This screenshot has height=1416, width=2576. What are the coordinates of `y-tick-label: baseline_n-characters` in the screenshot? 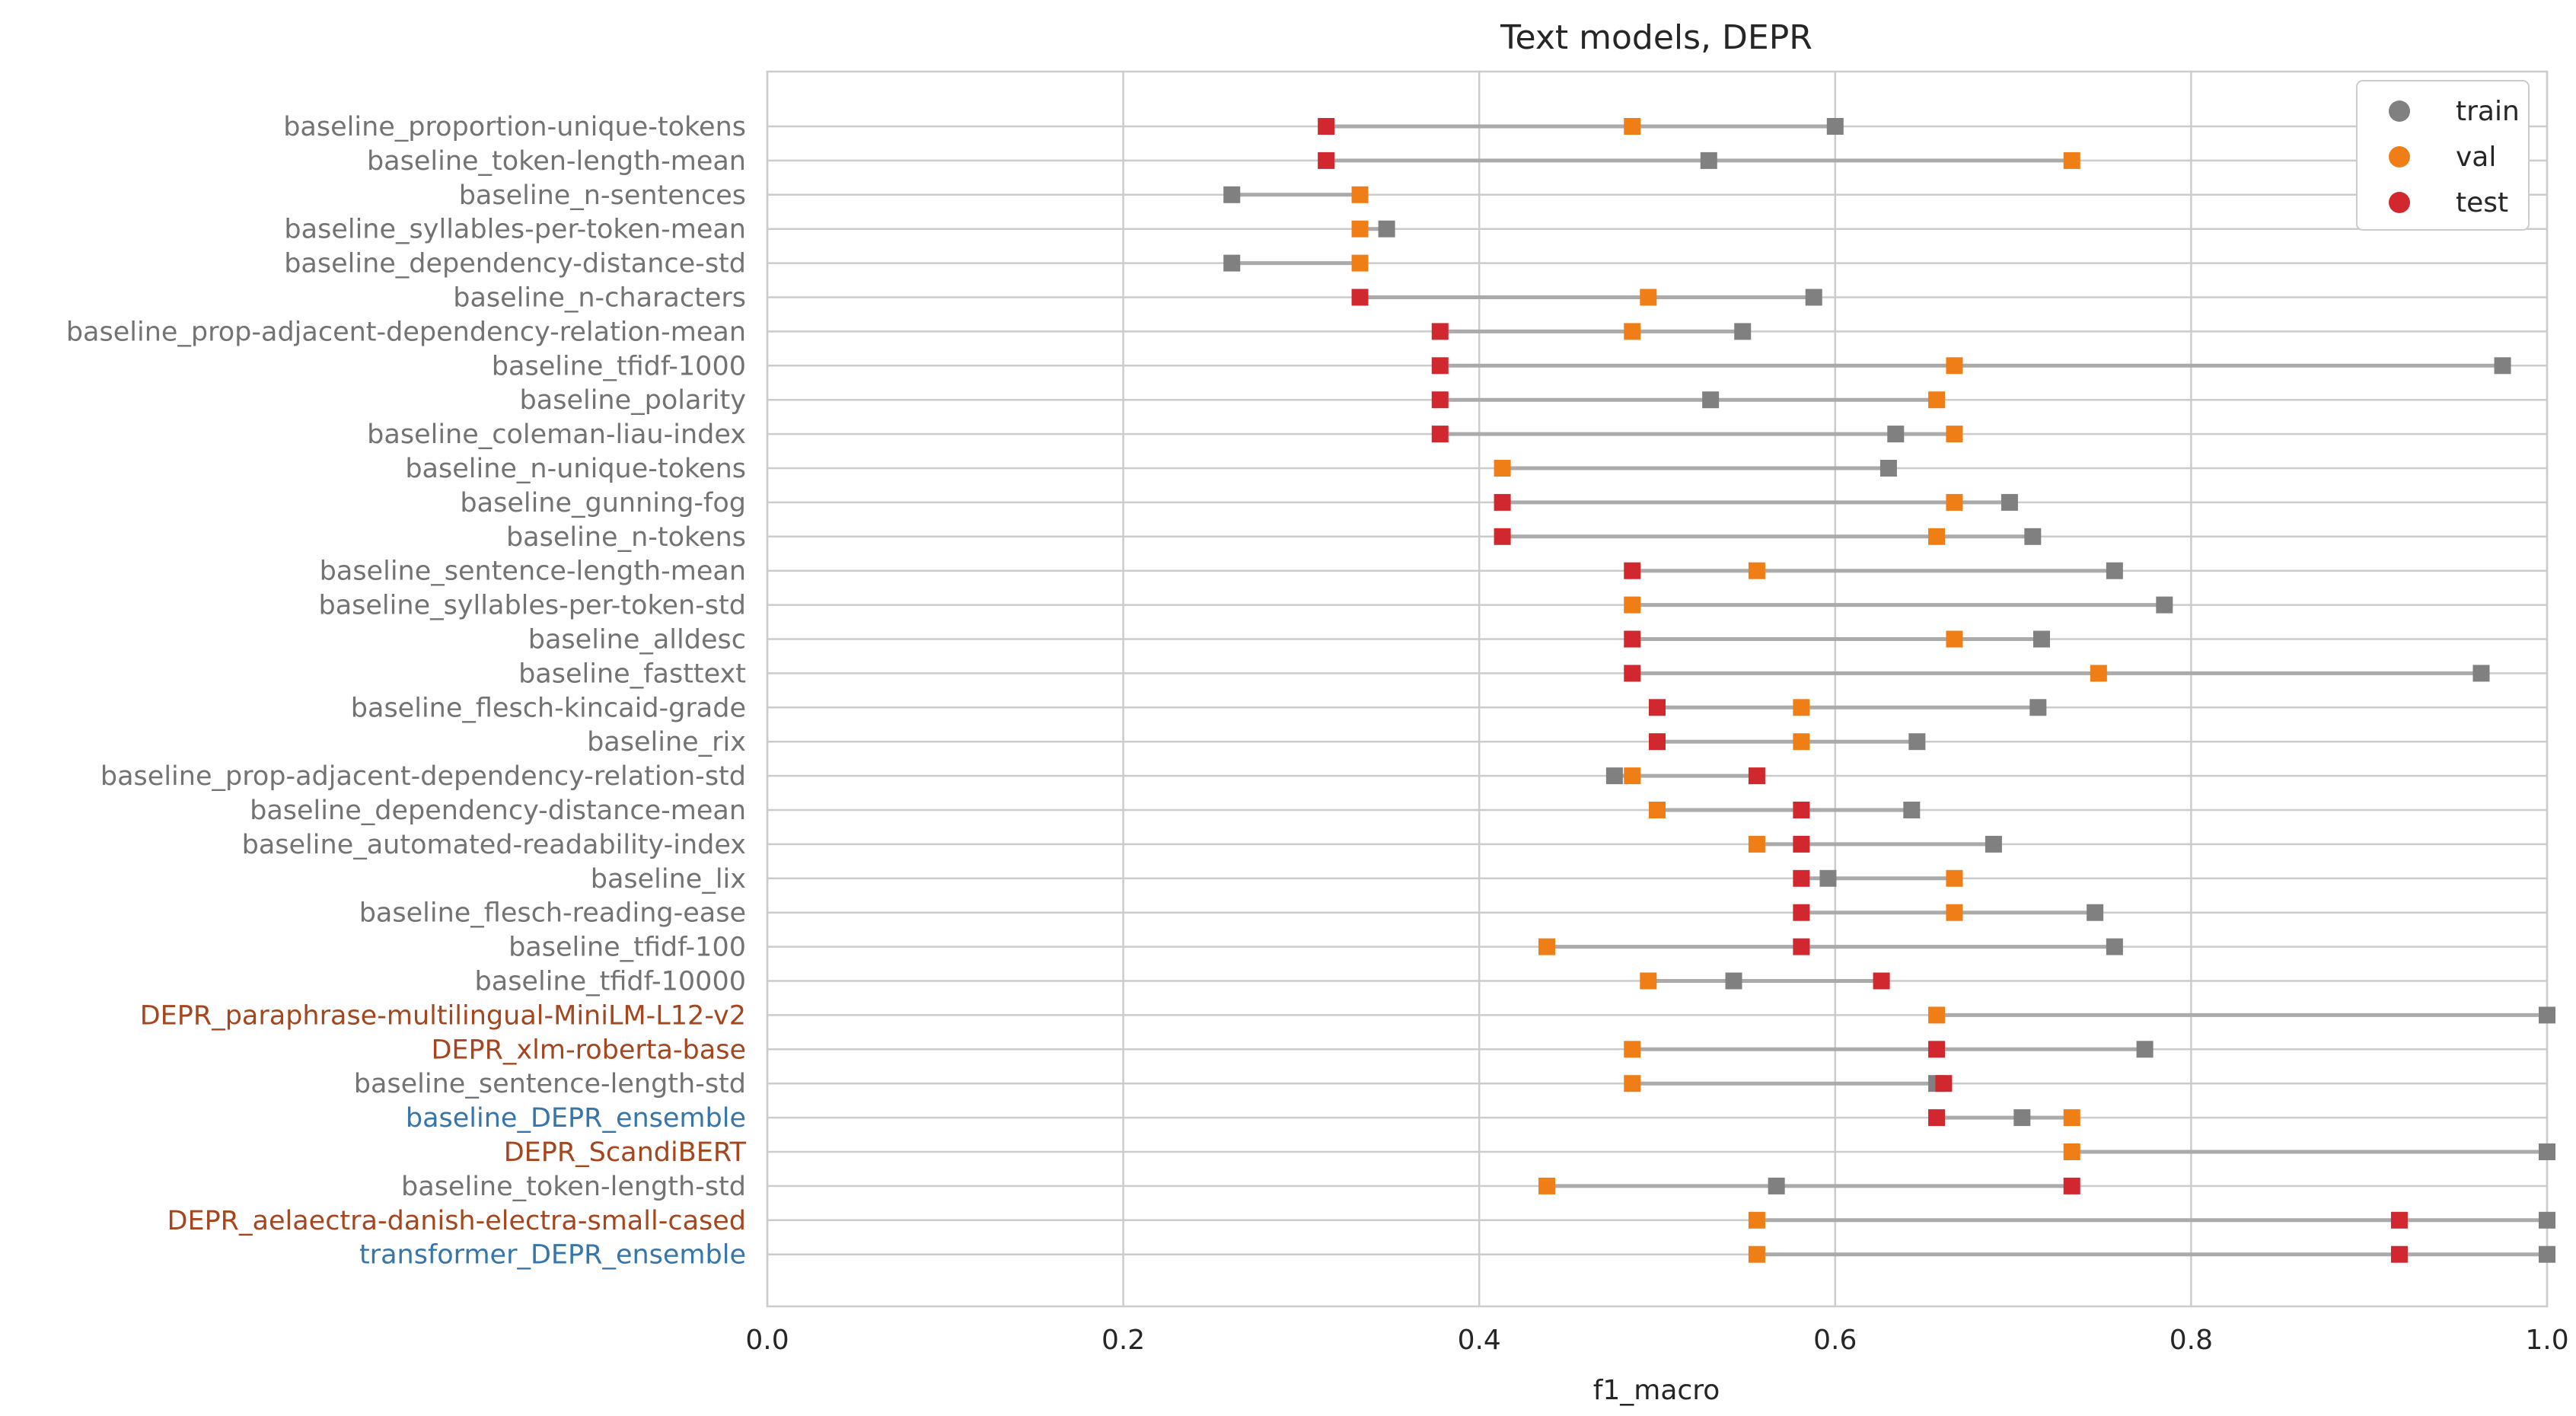 It's located at (599, 298).